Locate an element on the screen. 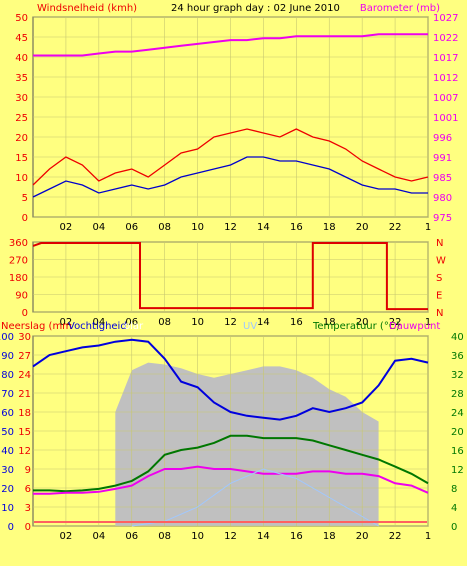  barometer-tick-label: 1012 is located at coordinates (445, 78).